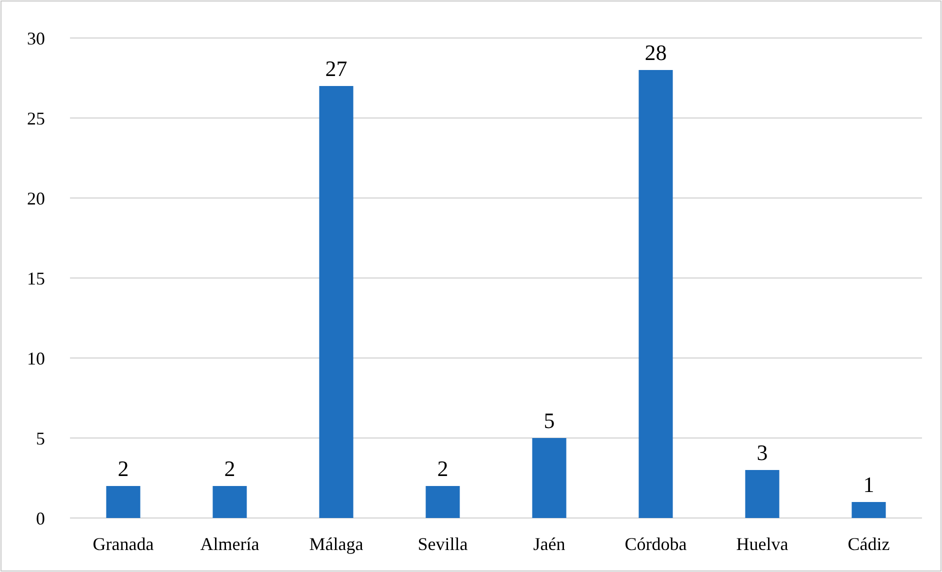  I want to click on x-tick-label: Jaén, so click(549, 544).